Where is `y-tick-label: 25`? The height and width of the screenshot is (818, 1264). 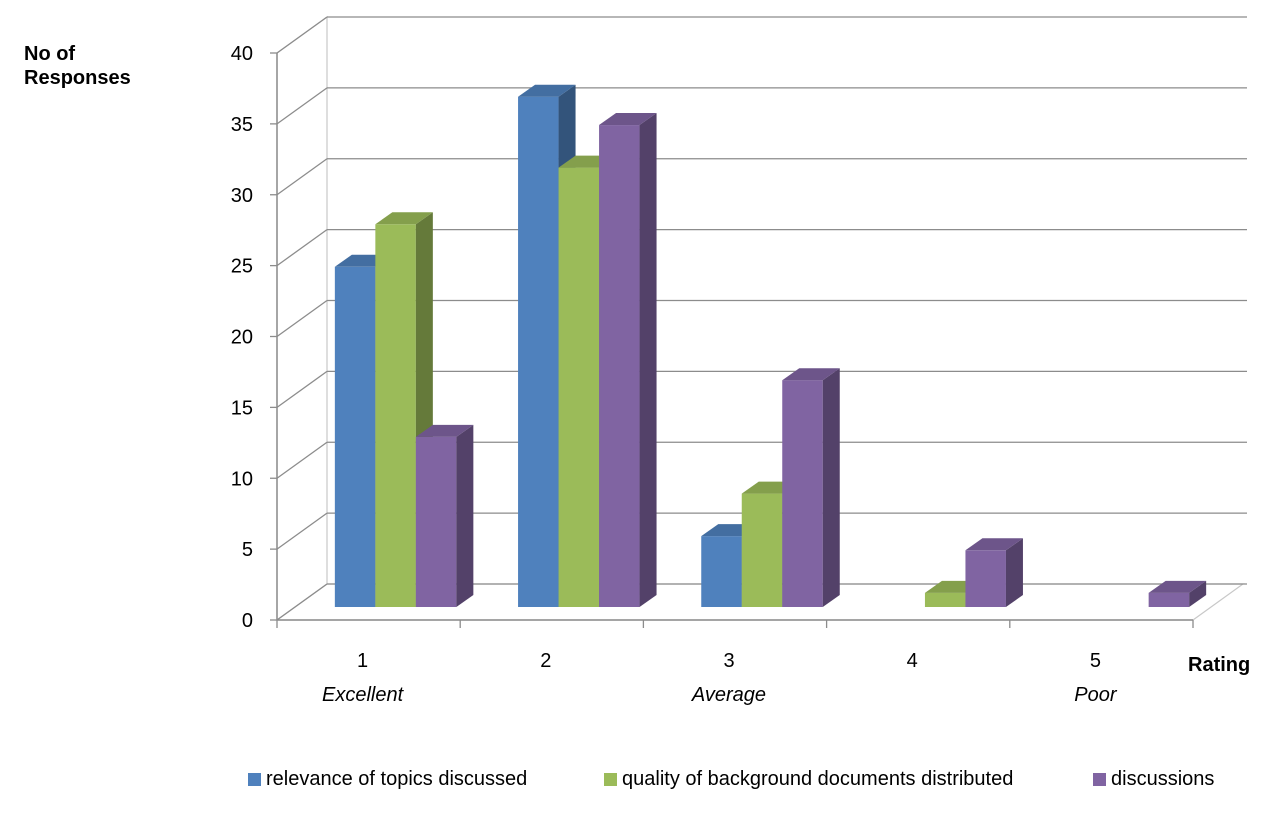
y-tick-label: 25 is located at coordinates (242, 267).